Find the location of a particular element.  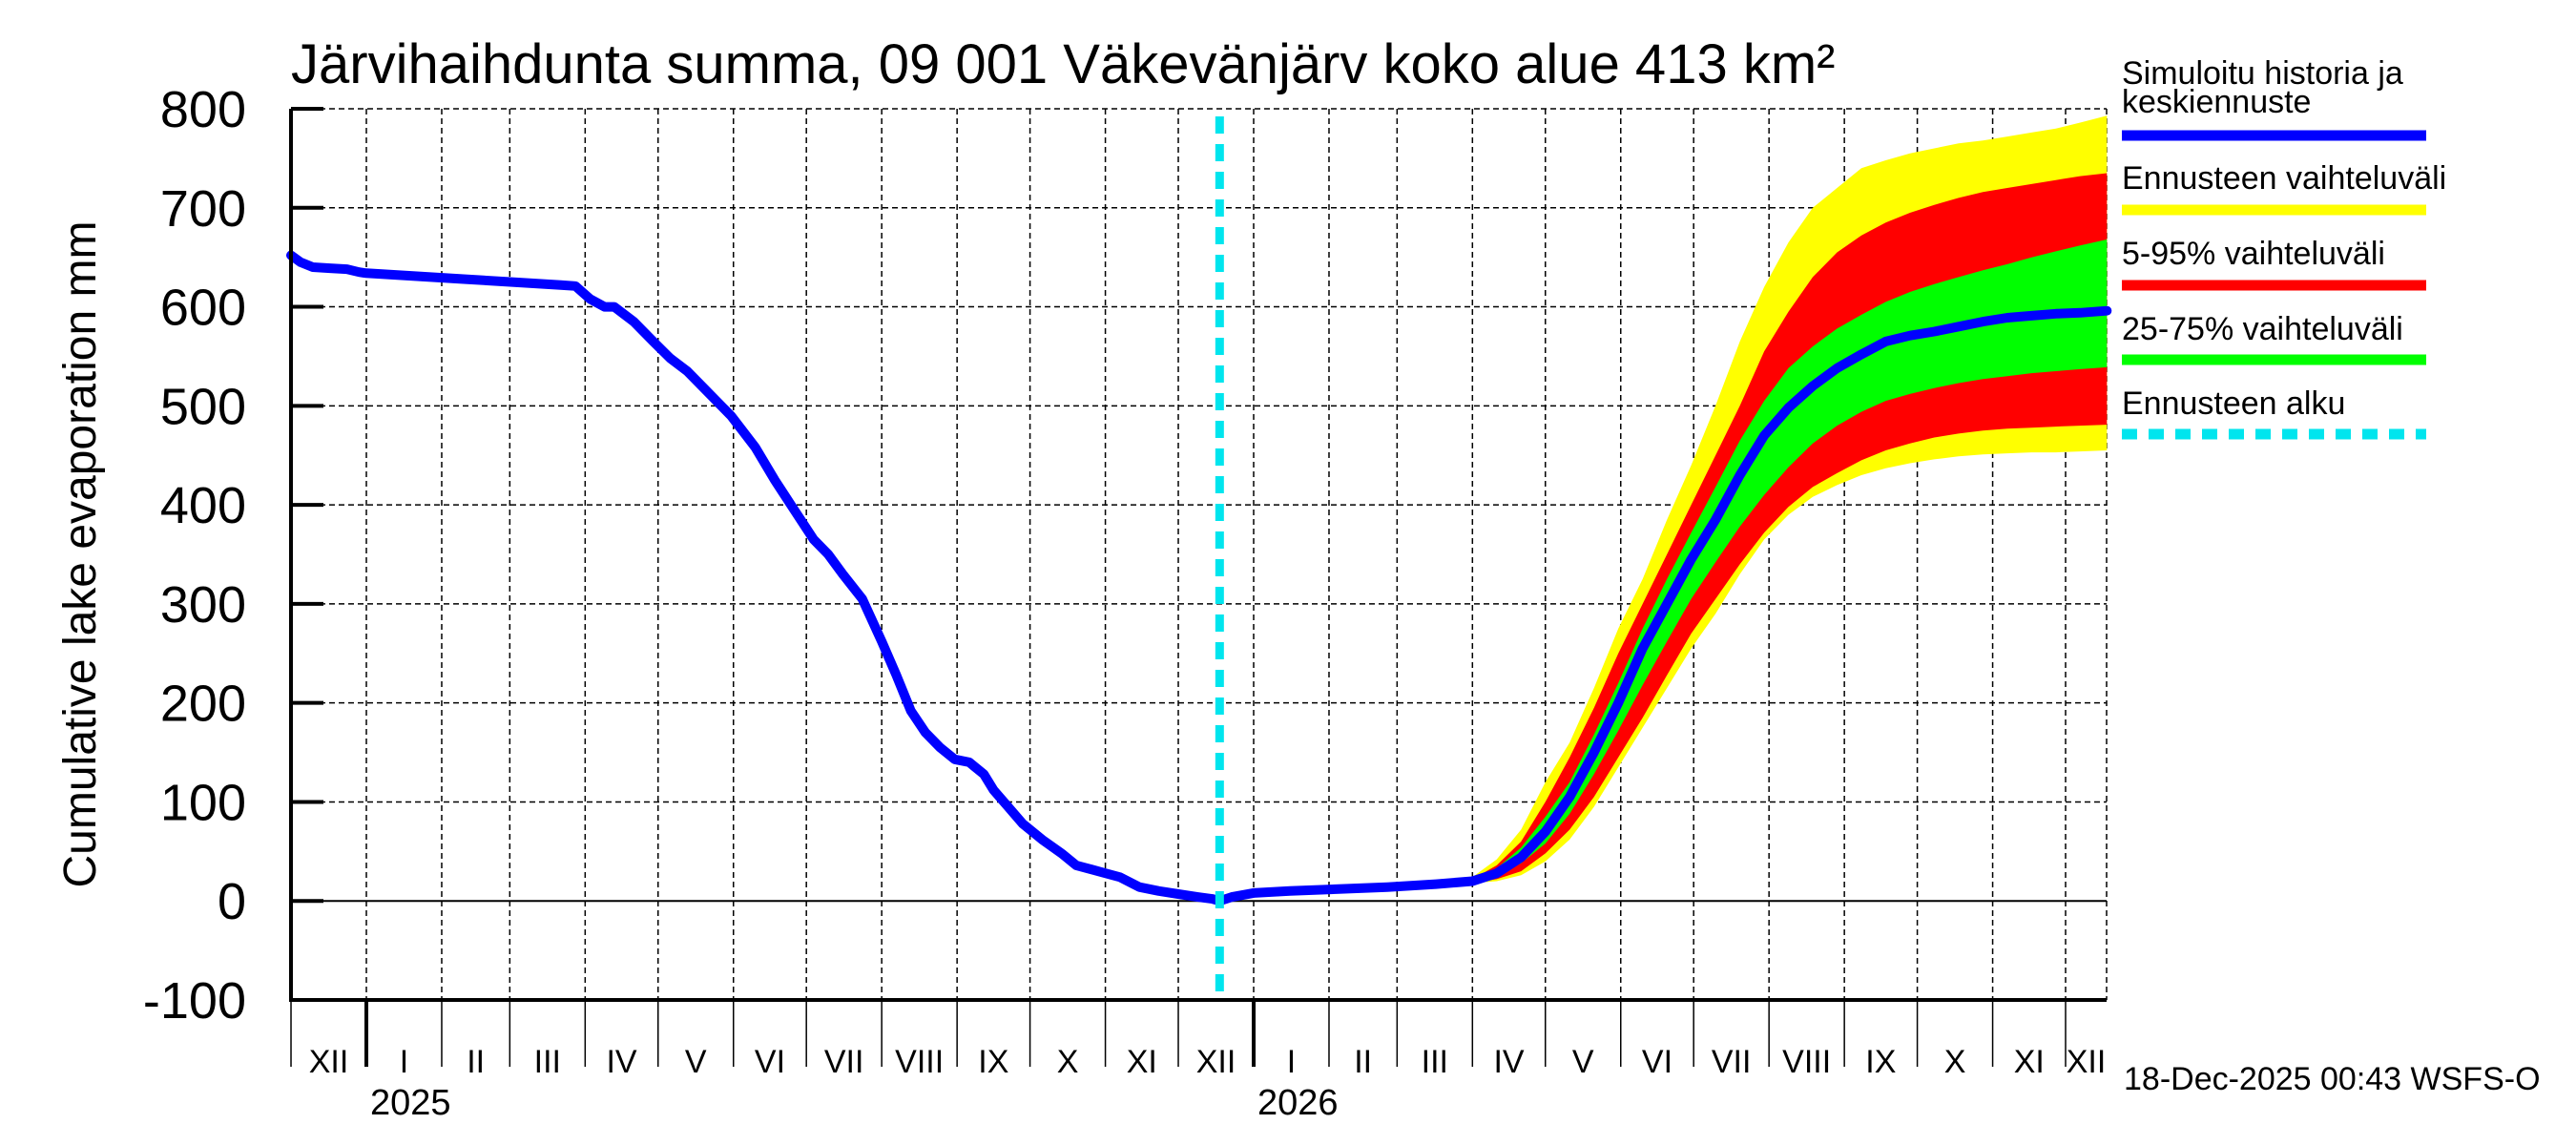

legend-label: Ennusteen alku is located at coordinates (2233, 404).